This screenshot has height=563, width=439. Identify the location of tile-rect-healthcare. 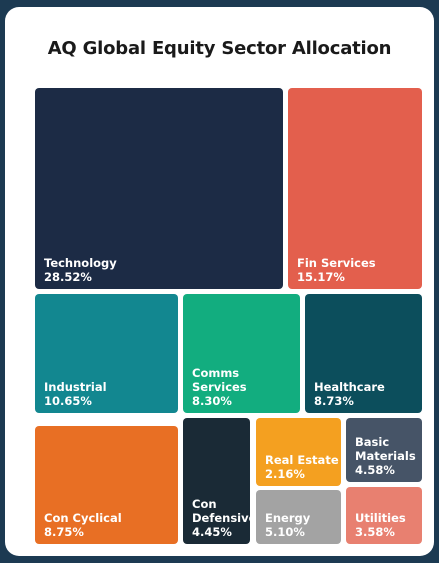
(363, 353).